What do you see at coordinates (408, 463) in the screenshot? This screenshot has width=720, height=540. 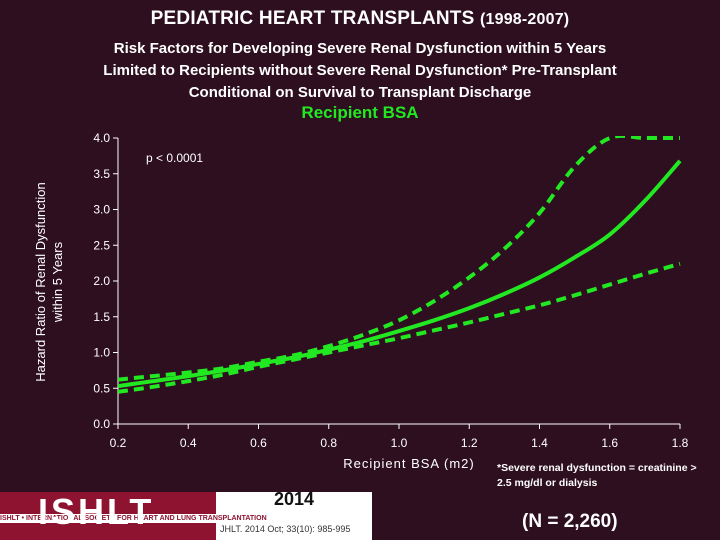 I see `x-axis-title: Recipient BSA (m2)` at bounding box center [408, 463].